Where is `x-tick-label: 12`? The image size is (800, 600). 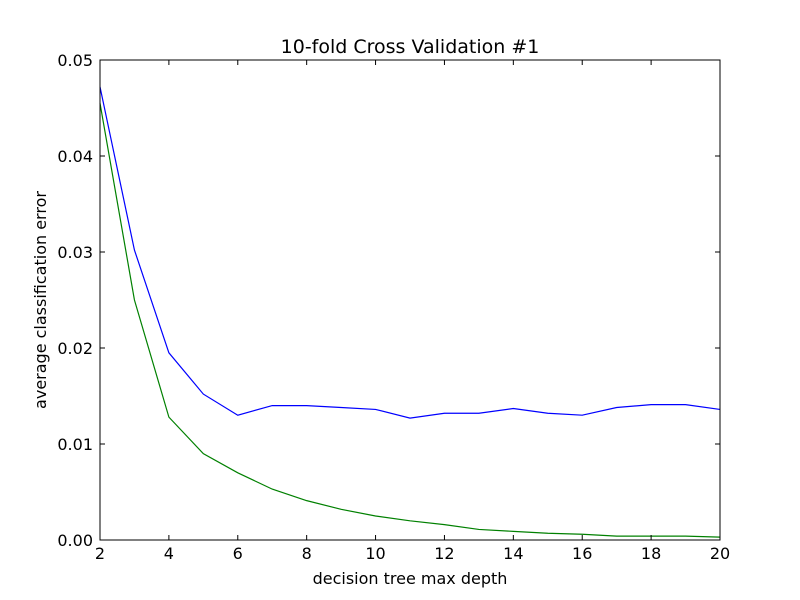
x-tick-label: 12 is located at coordinates (444, 553).